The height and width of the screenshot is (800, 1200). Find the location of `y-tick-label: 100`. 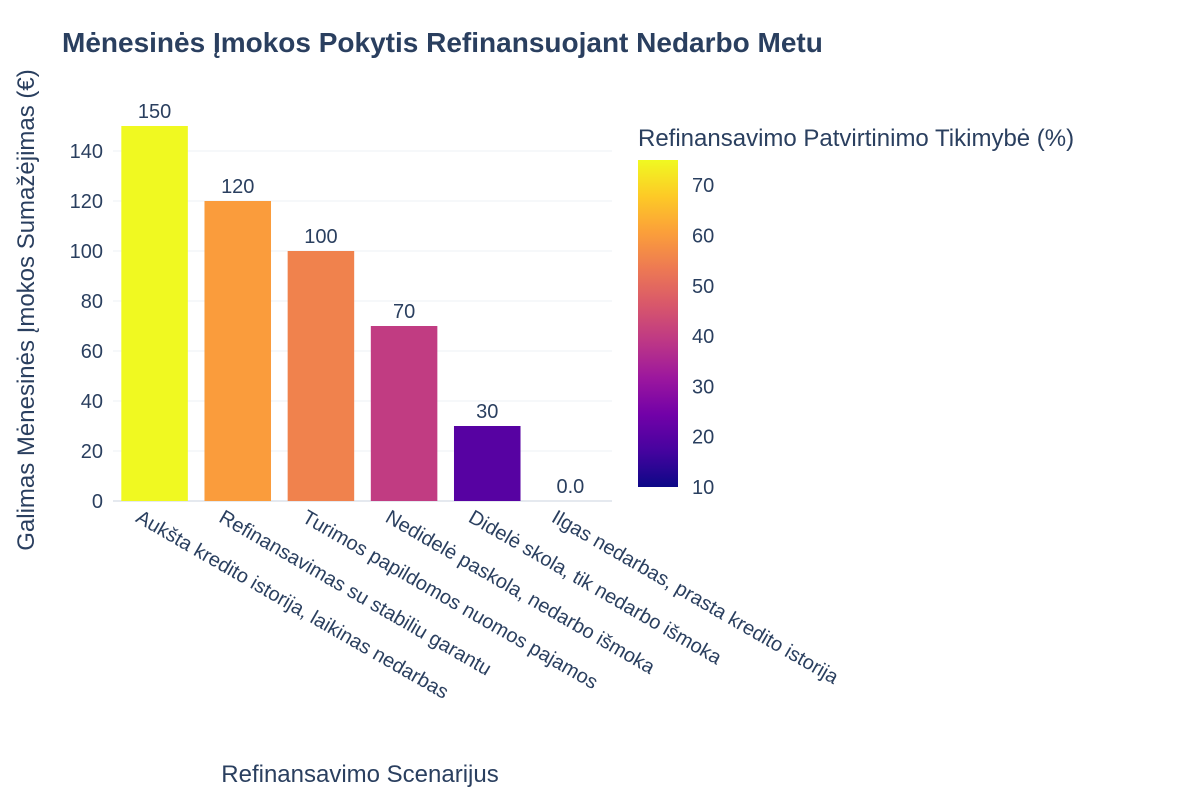

y-tick-label: 100 is located at coordinates (86, 252).